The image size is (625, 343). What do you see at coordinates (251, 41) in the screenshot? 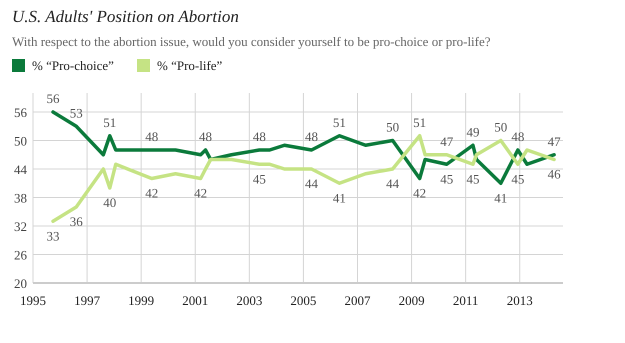
I see `chart-subtitle: With respect to the abortion issue, would you consider yourself to be pro-choice or pro-life?` at bounding box center [251, 41].